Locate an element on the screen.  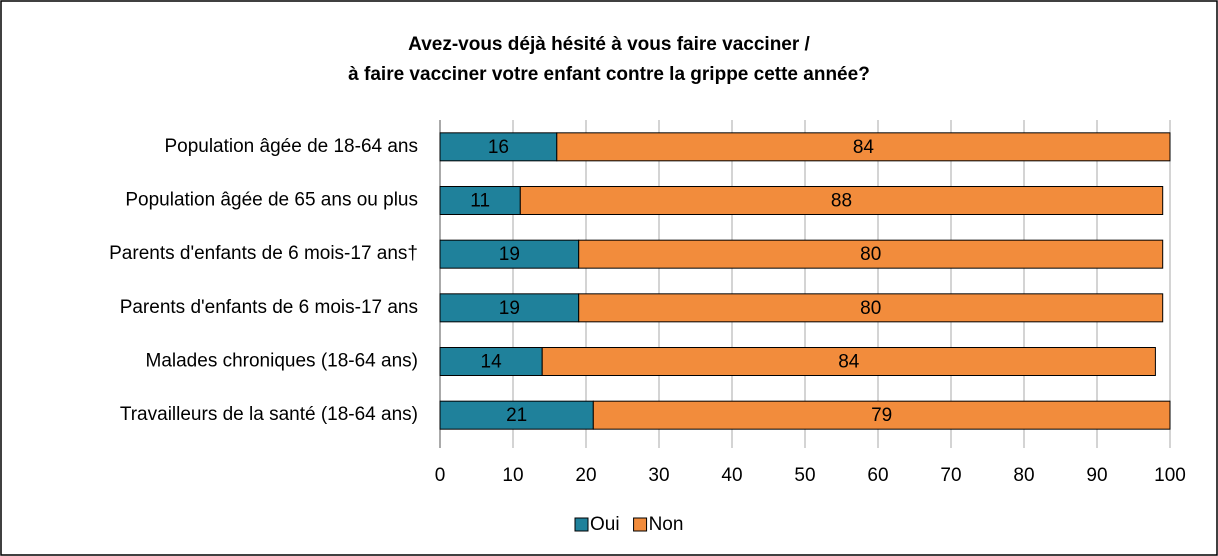
x-tick-label: 80 is located at coordinates (1023, 475).